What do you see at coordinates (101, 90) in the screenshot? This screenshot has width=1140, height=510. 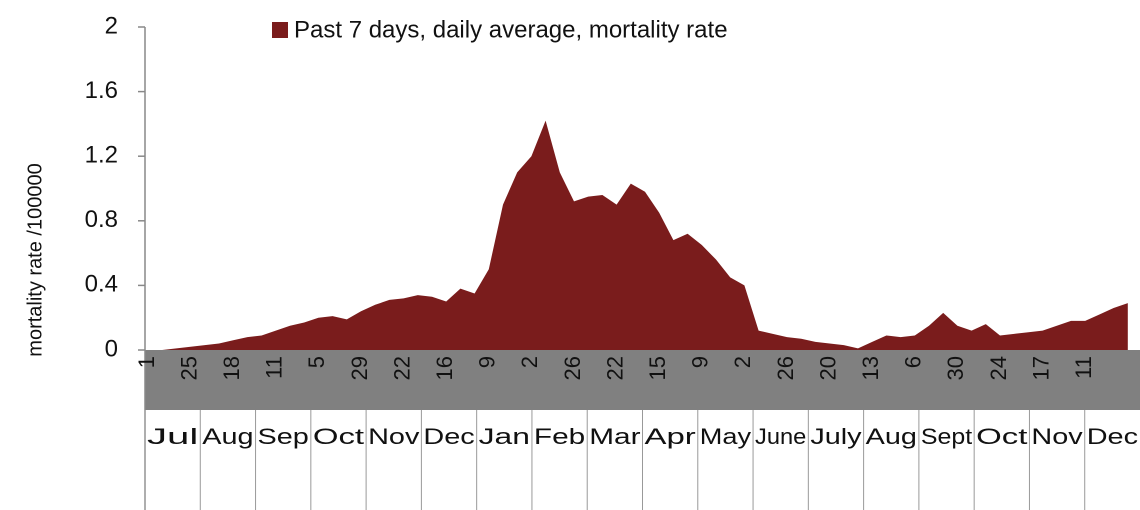 I see `y-tick-label: 1.6` at bounding box center [101, 90].